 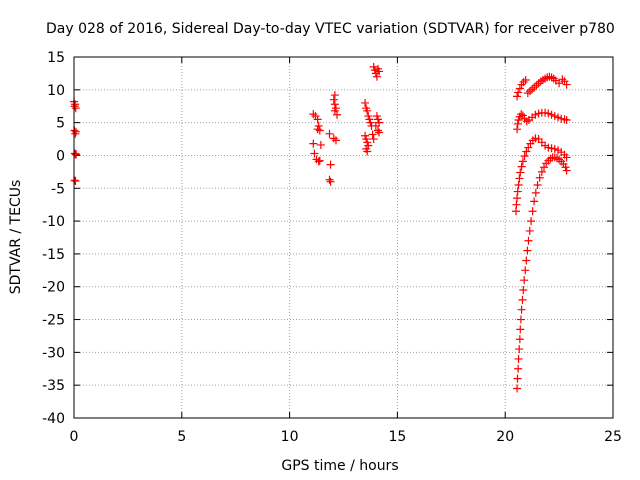 I want to click on x-tick-label: 10, so click(x=290, y=437).